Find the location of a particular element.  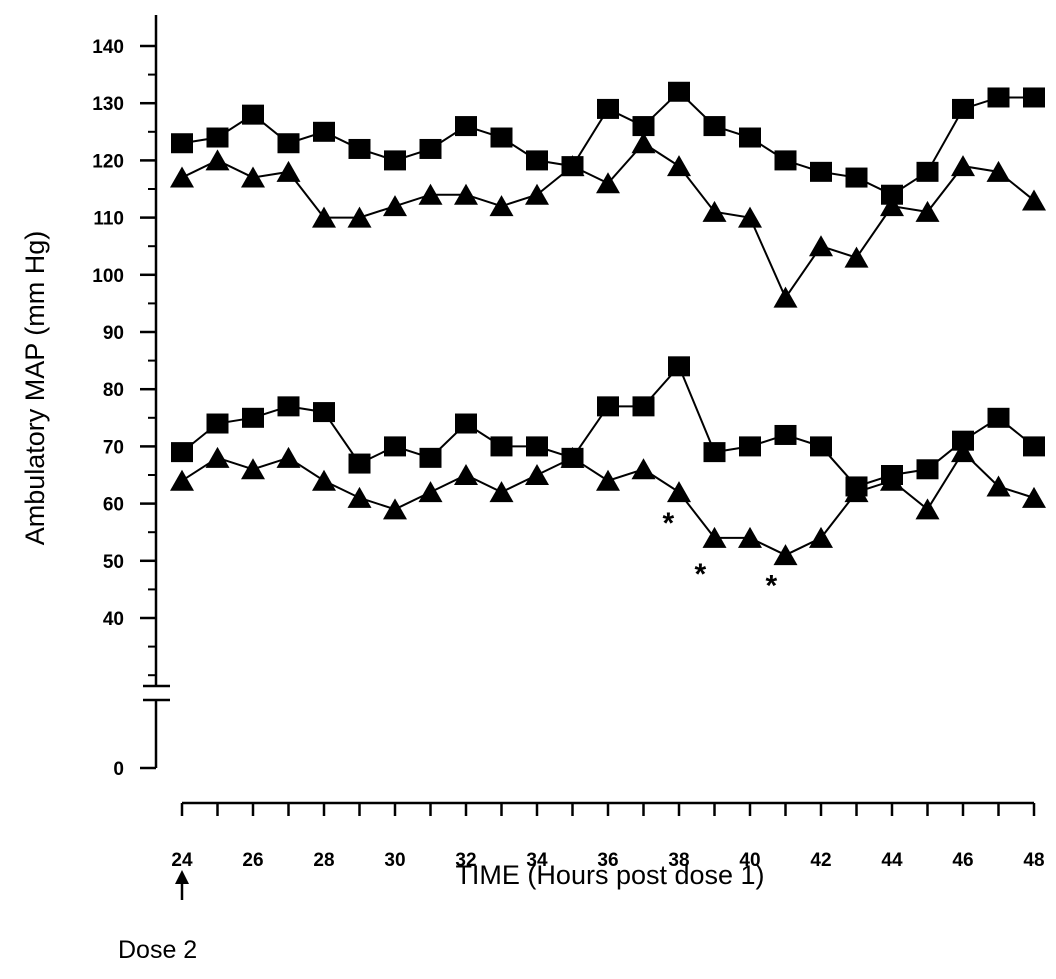

y-tick-label-40: 40 is located at coordinates (113, 619).